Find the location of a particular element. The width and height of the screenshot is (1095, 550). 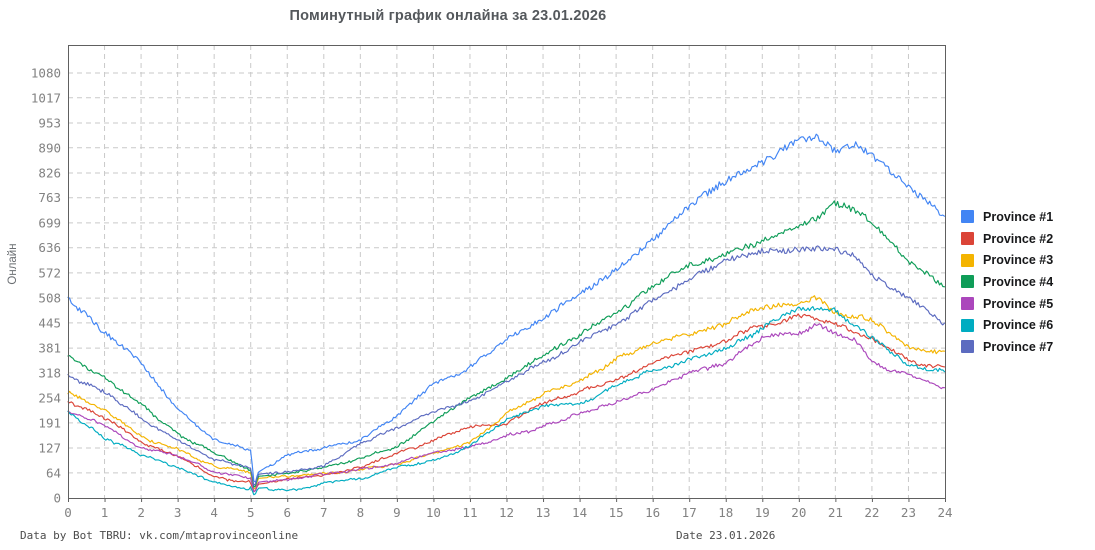

legend-label: Province #1 is located at coordinates (1018, 216).